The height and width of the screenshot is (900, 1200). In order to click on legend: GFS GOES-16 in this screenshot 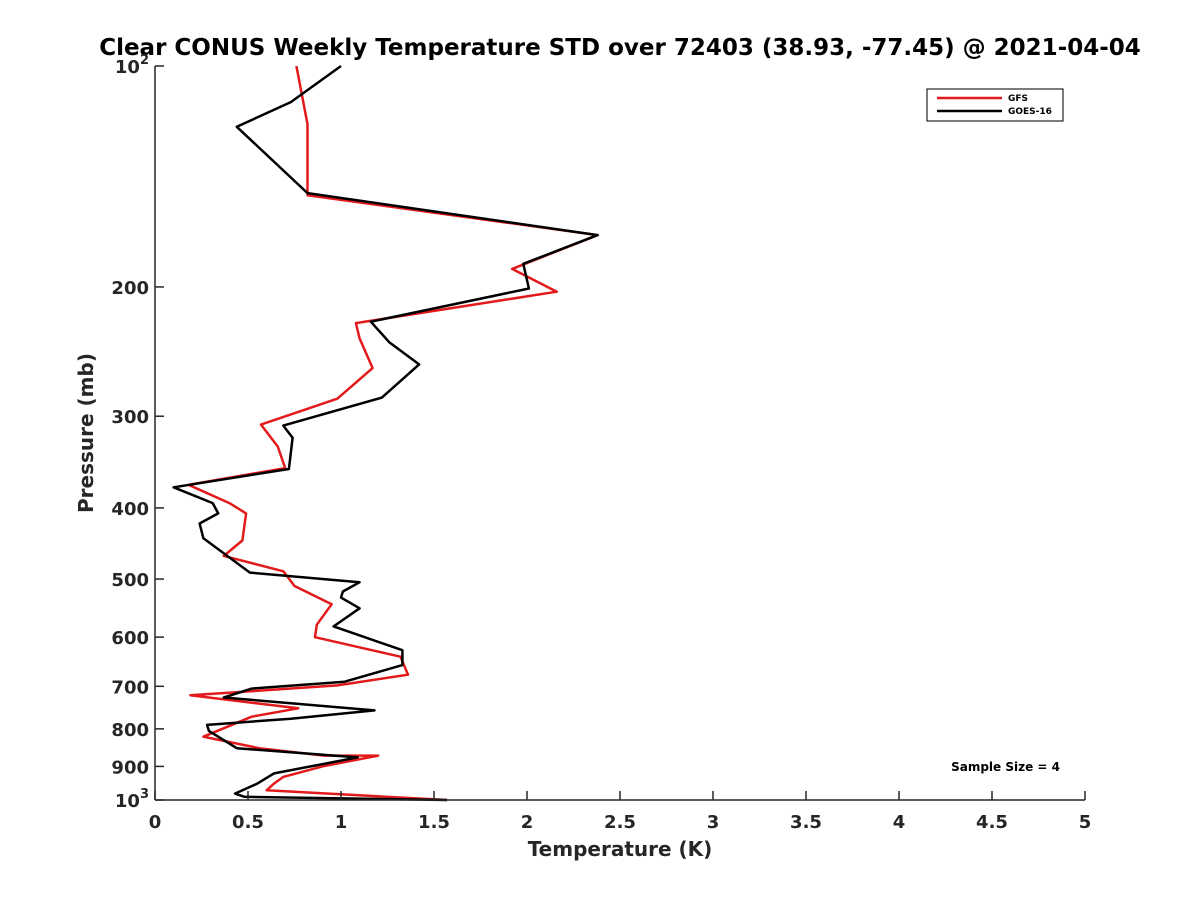, I will do `click(995, 105)`.